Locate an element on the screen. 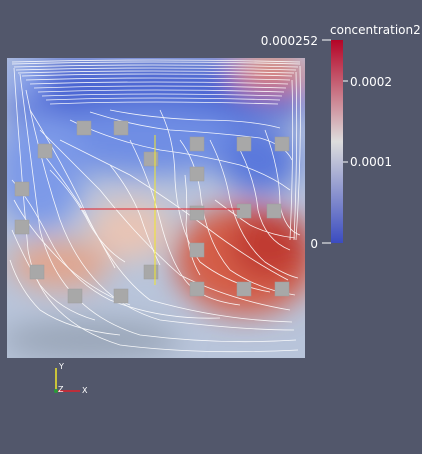 This screenshot has height=454, width=422. axis-y-label: Y is located at coordinates (61, 366).